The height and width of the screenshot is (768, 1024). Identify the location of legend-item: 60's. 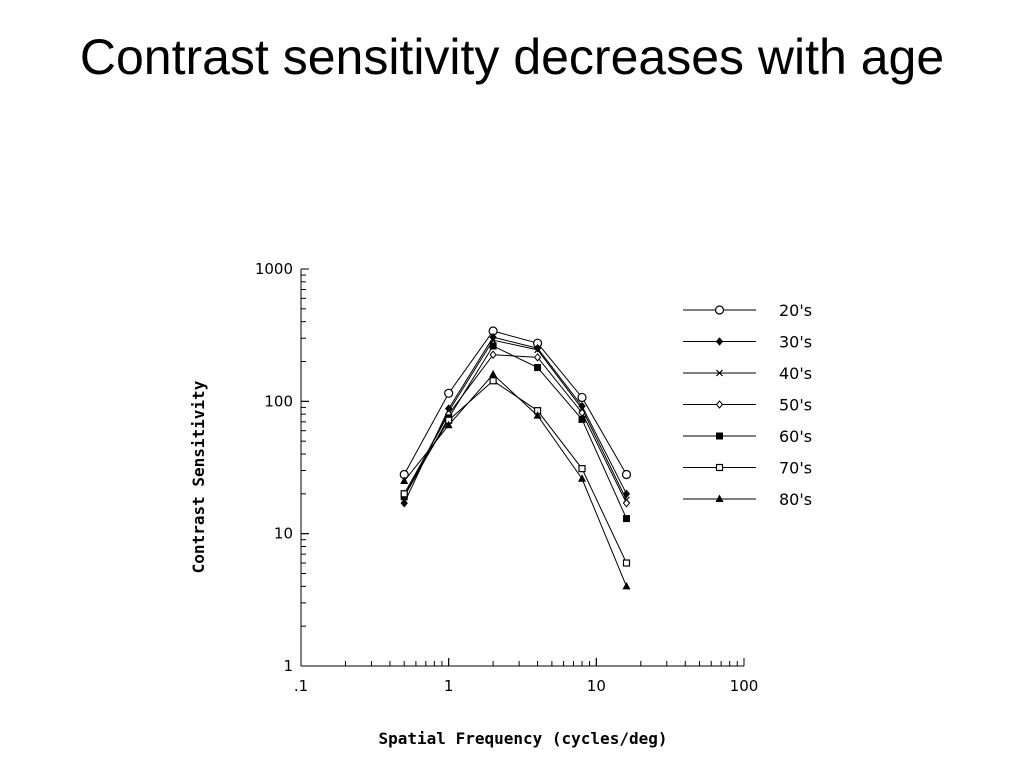
(747, 436).